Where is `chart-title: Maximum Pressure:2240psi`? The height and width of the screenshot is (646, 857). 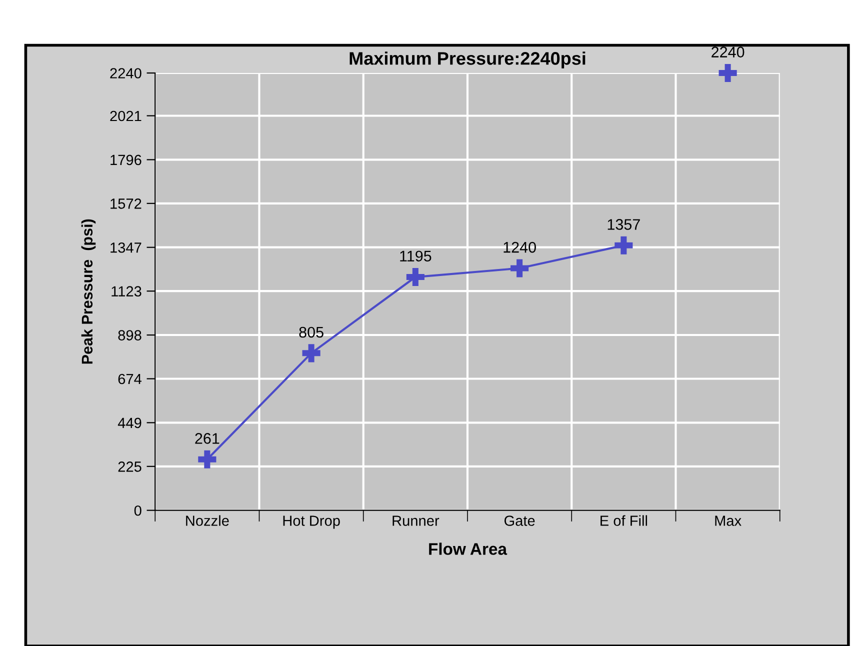
chart-title: Maximum Pressure:2240psi is located at coordinates (468, 60).